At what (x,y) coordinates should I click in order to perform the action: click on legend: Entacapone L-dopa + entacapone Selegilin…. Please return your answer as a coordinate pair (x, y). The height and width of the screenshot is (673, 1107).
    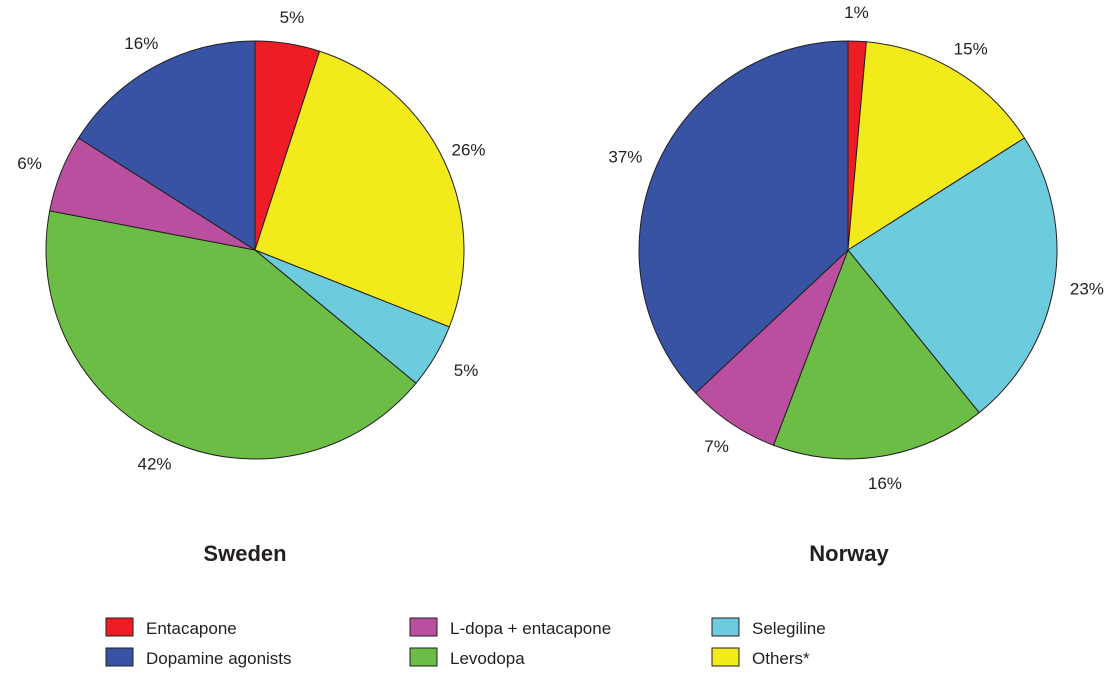
    Looking at the image, I should click on (465, 642).